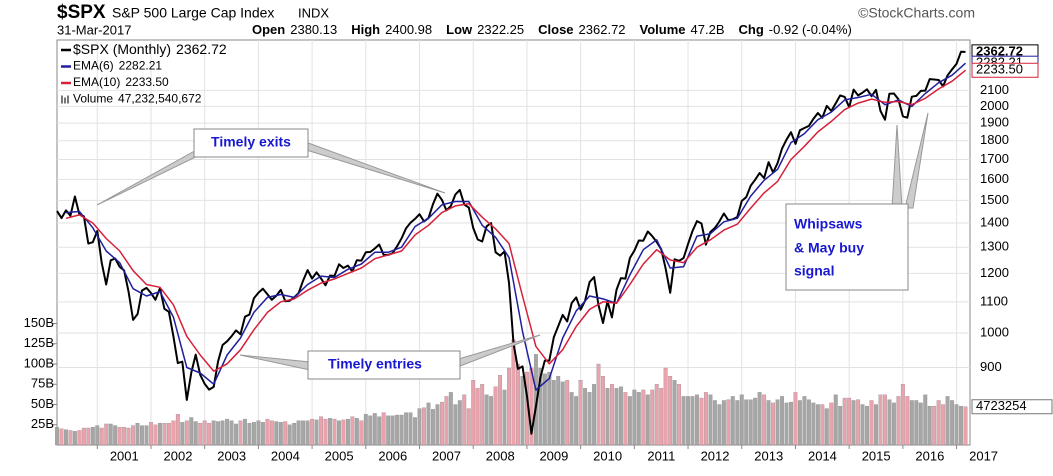  What do you see at coordinates (828, 224) in the screenshot?
I see `annotation: Whipsaws` at bounding box center [828, 224].